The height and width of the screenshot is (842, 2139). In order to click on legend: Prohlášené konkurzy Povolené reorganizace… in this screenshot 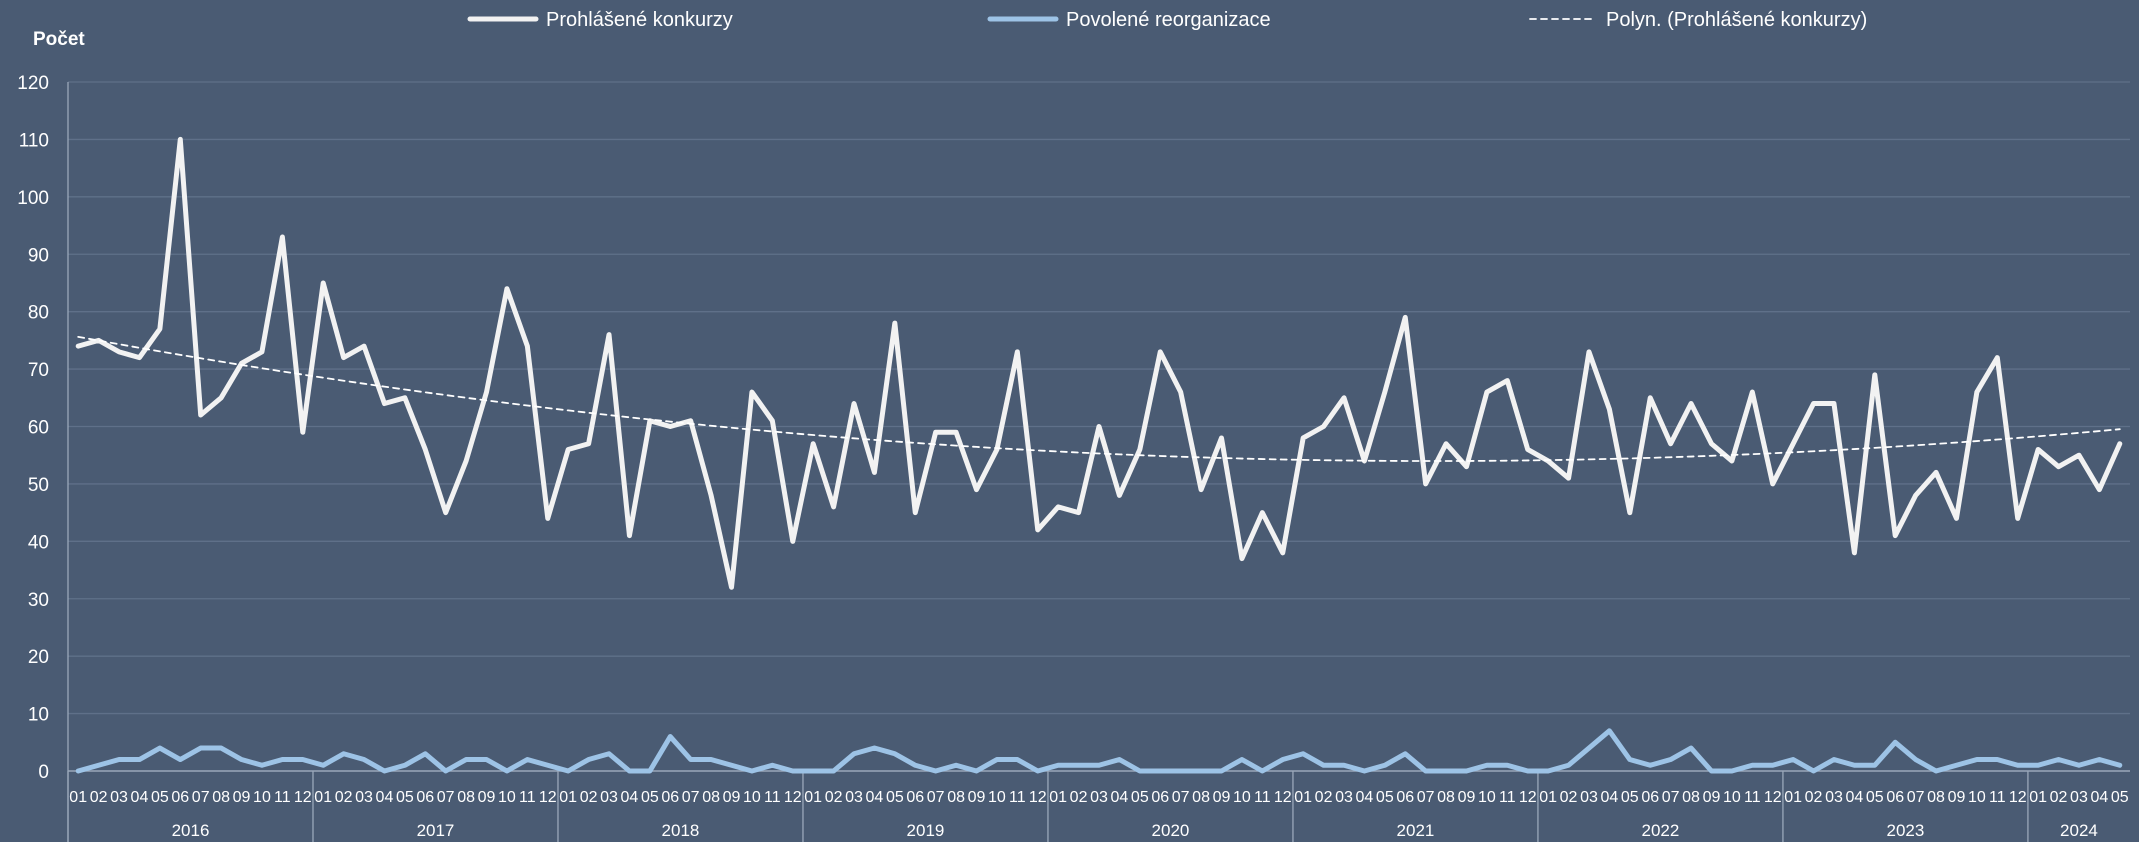, I will do `click(1167, 20)`.